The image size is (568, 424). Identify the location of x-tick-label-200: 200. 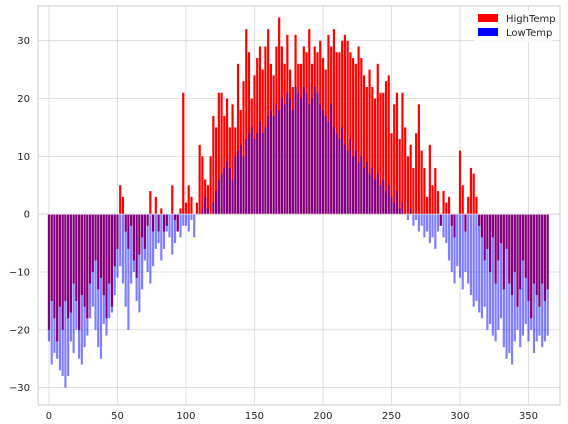
(322, 416).